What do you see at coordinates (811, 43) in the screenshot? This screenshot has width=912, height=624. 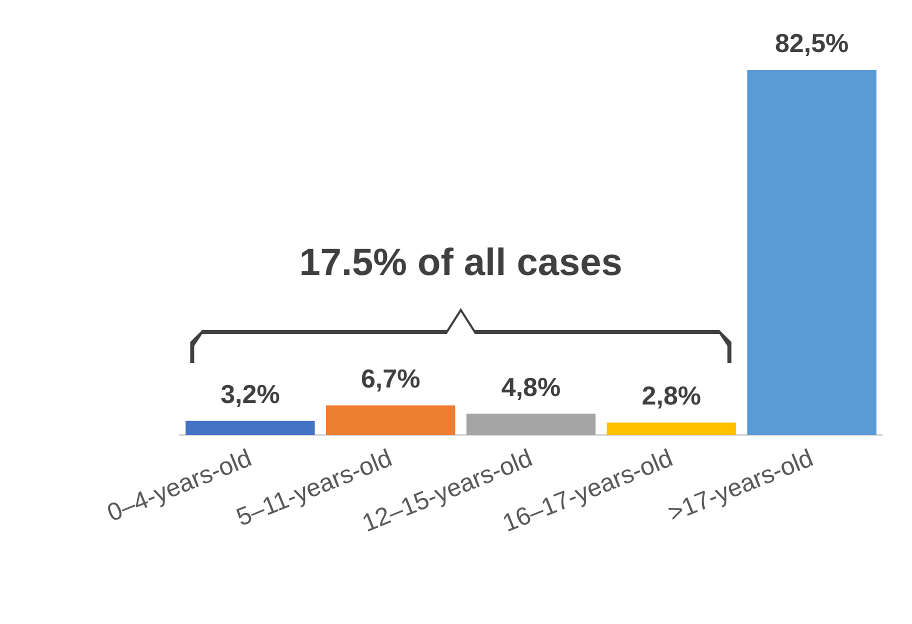 I see `data-label: 82,5%` at bounding box center [811, 43].